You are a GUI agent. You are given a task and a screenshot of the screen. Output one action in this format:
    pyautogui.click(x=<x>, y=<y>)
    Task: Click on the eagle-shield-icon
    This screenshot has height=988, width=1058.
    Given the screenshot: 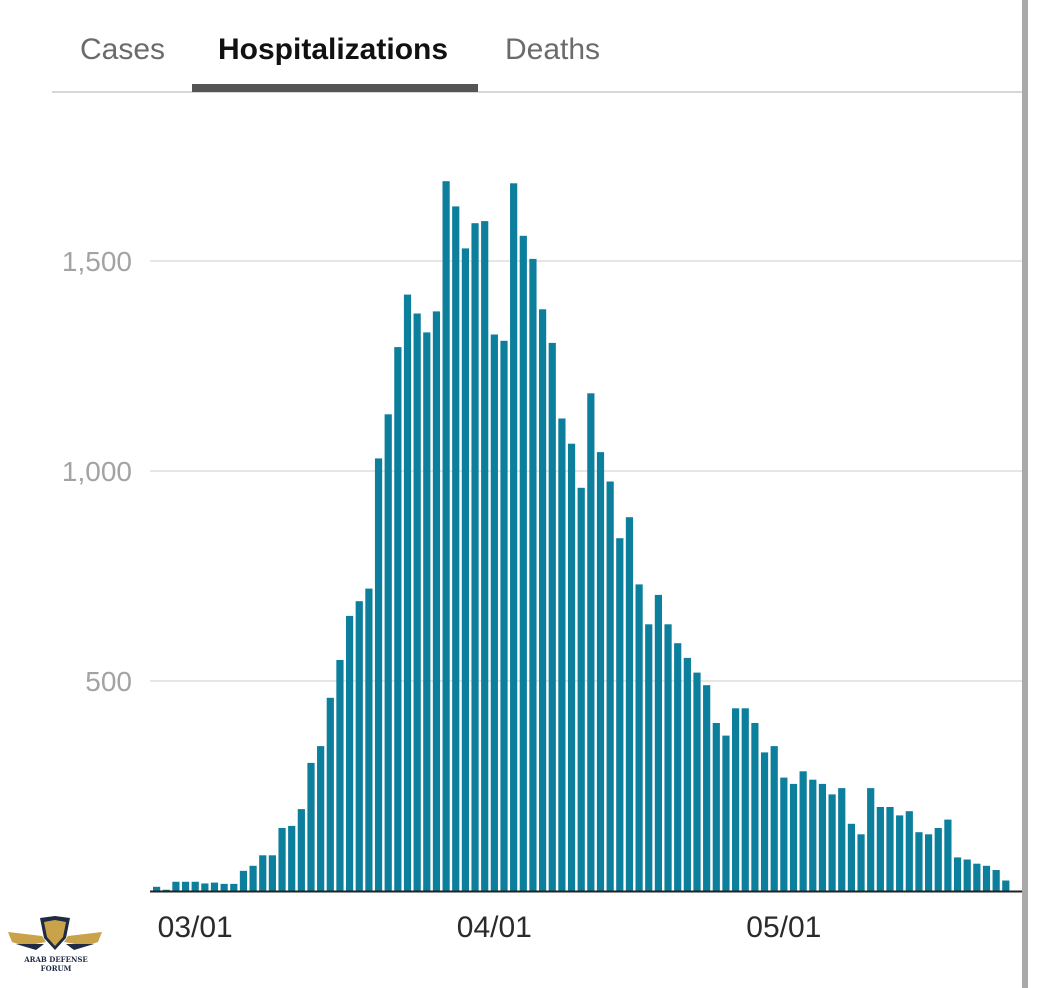 What is the action you would take?
    pyautogui.click(x=55, y=933)
    